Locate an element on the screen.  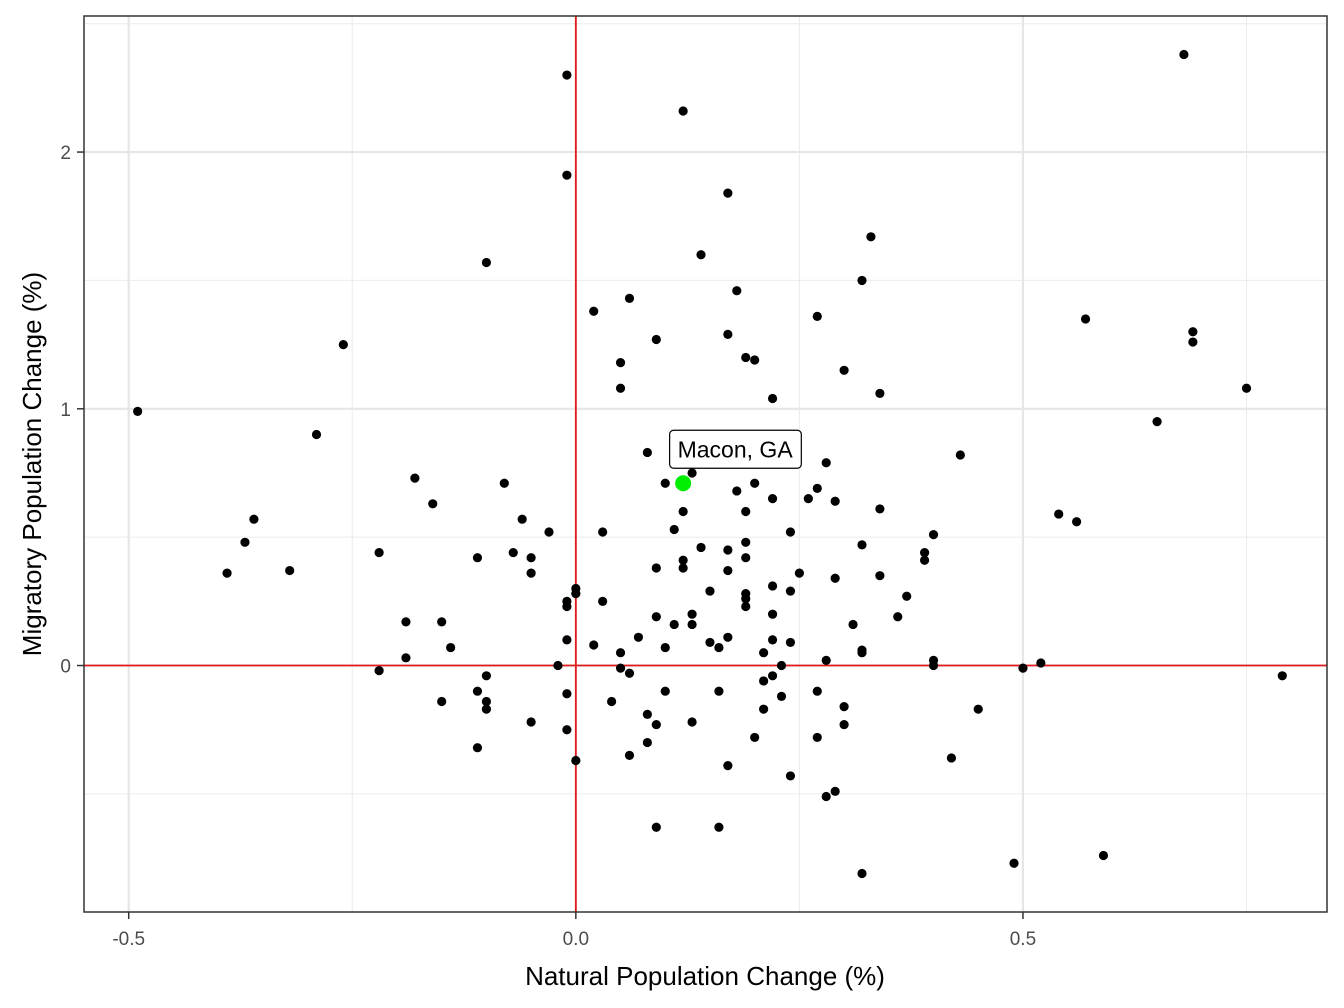
x-tick-label: -0.5 is located at coordinates (128, 939).